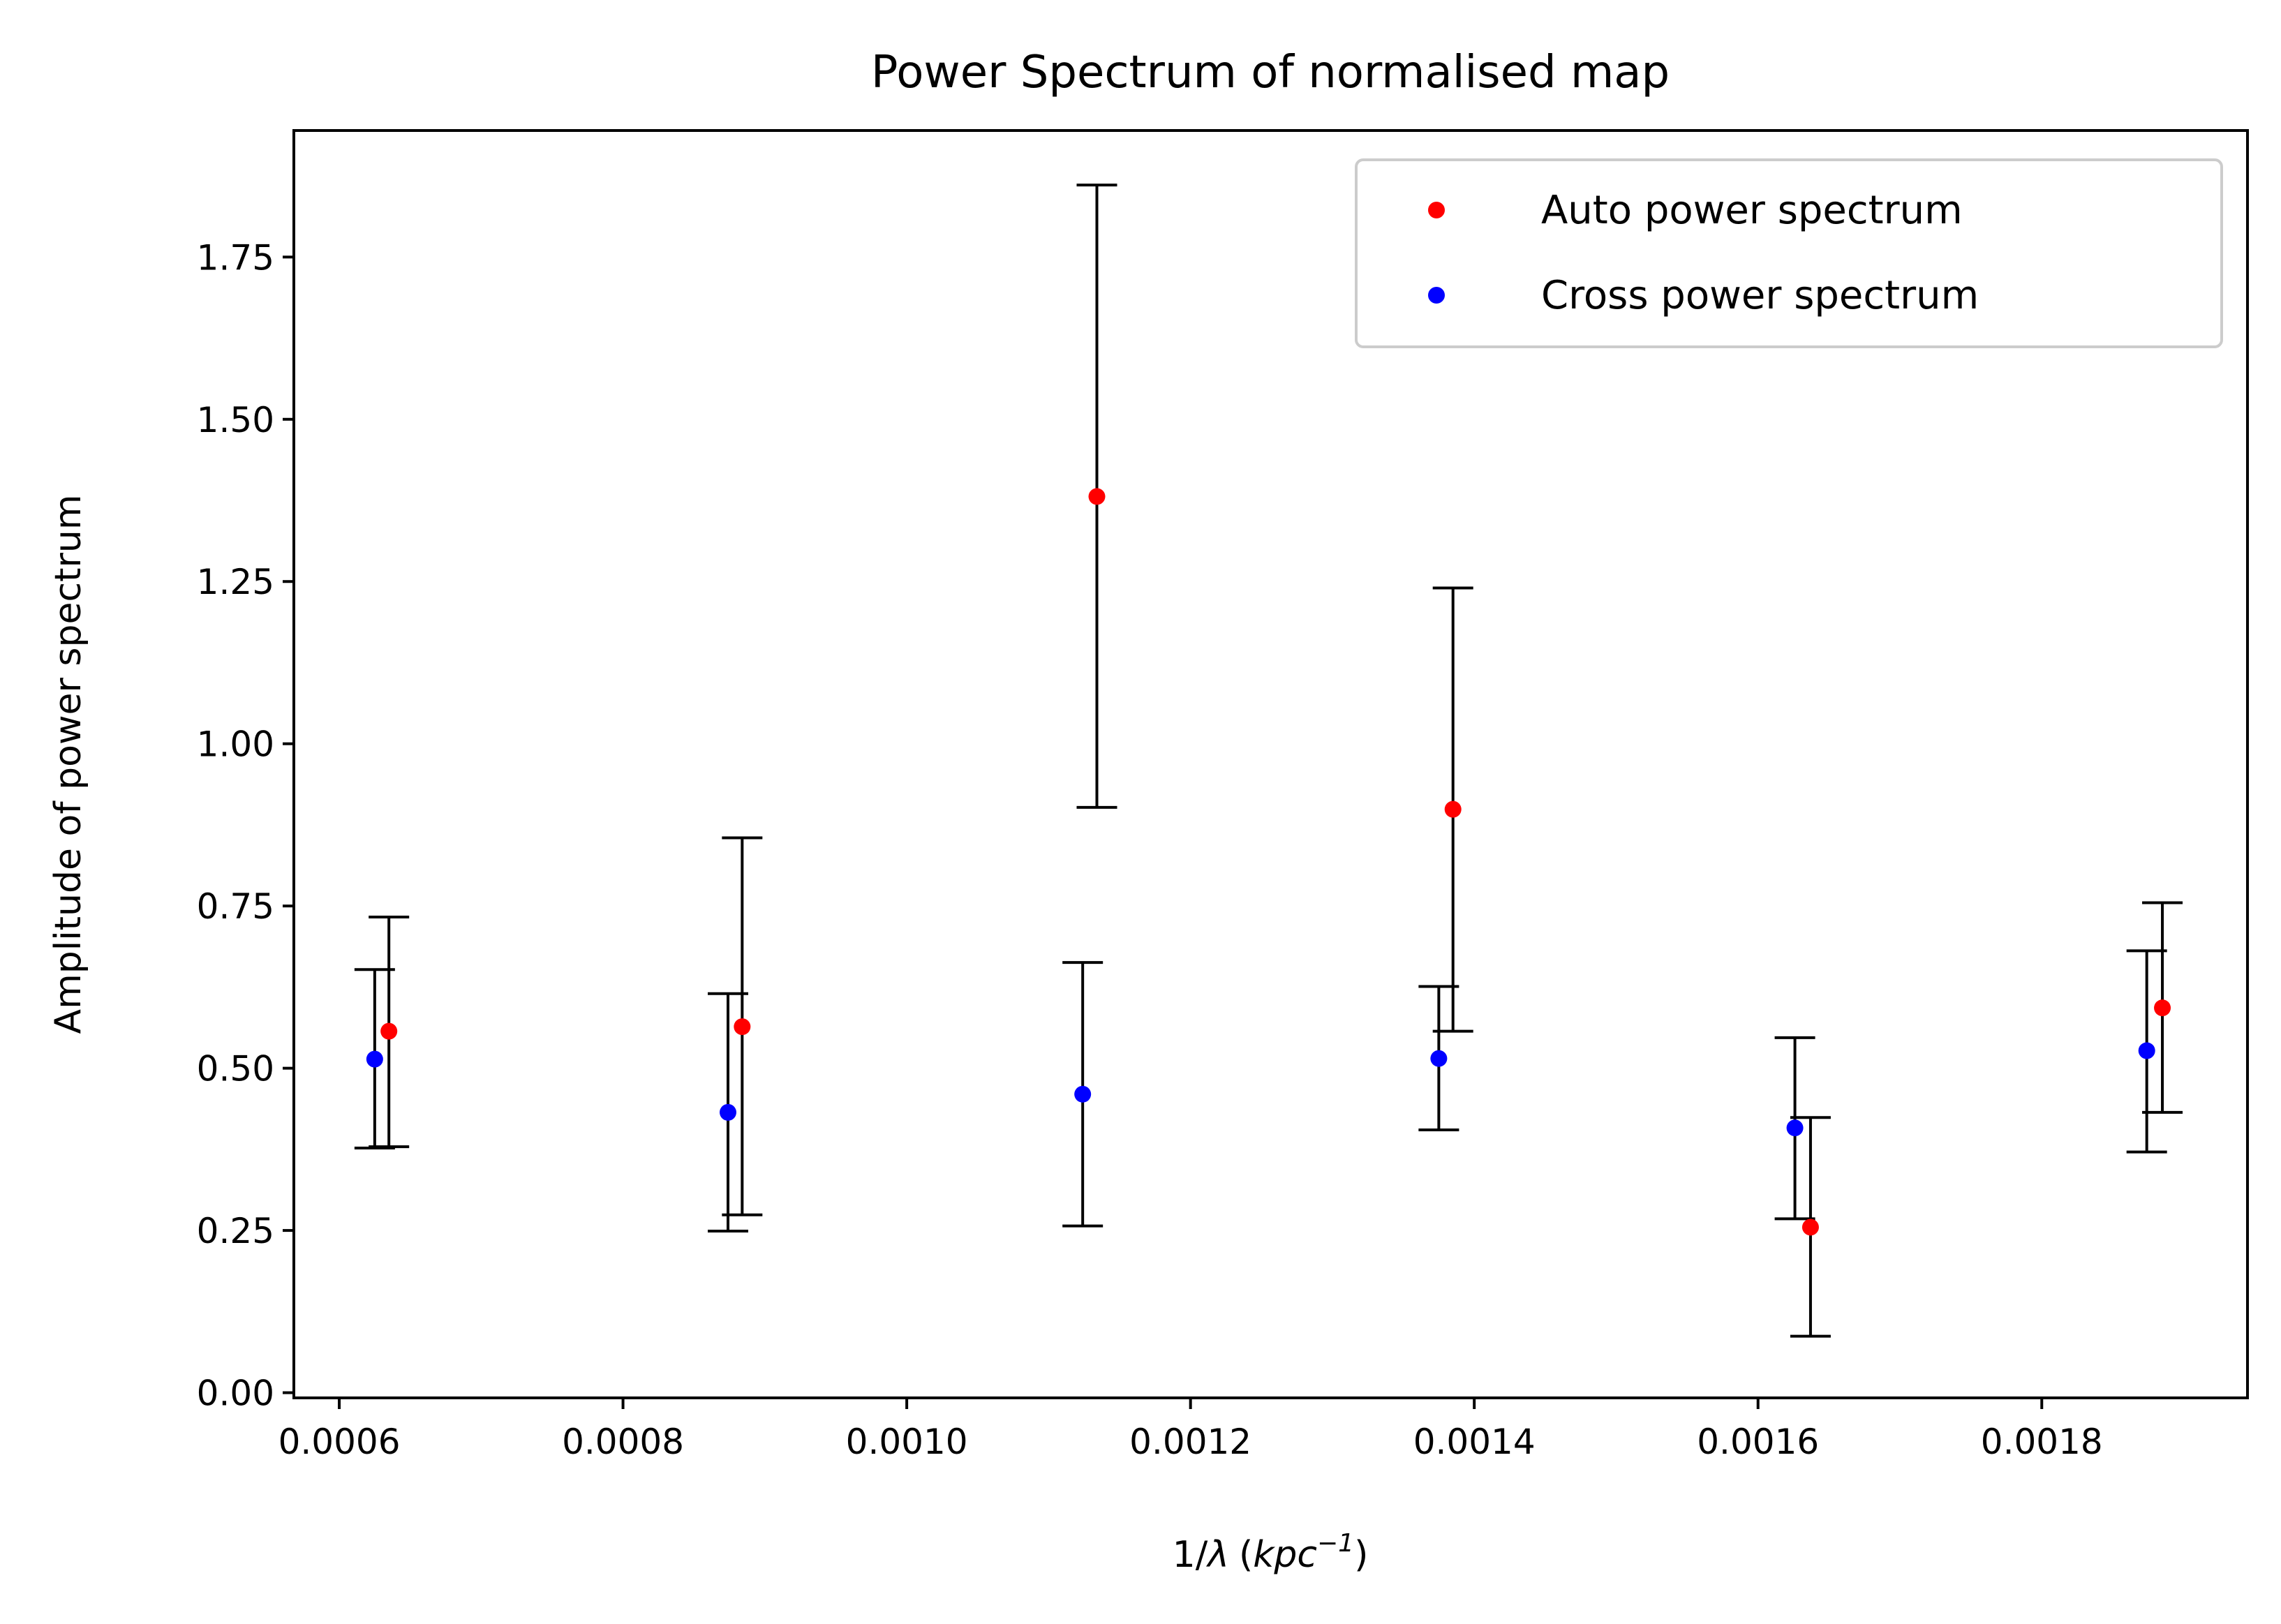 Image resolution: width=2281 pixels, height=1624 pixels. I want to click on x-tick-label: 0.0006, so click(339, 1442).